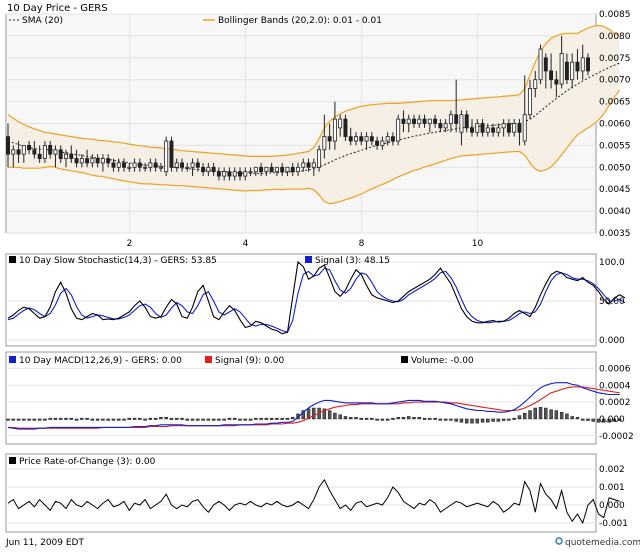  Describe the element at coordinates (478, 244) in the screenshot. I see `price-x-tick-label: 10` at that location.